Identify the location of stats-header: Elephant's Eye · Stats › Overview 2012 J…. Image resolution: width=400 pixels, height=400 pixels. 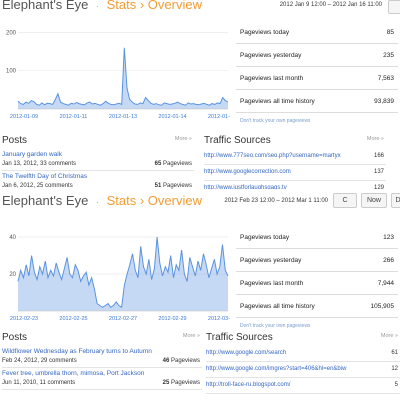
(200, 8).